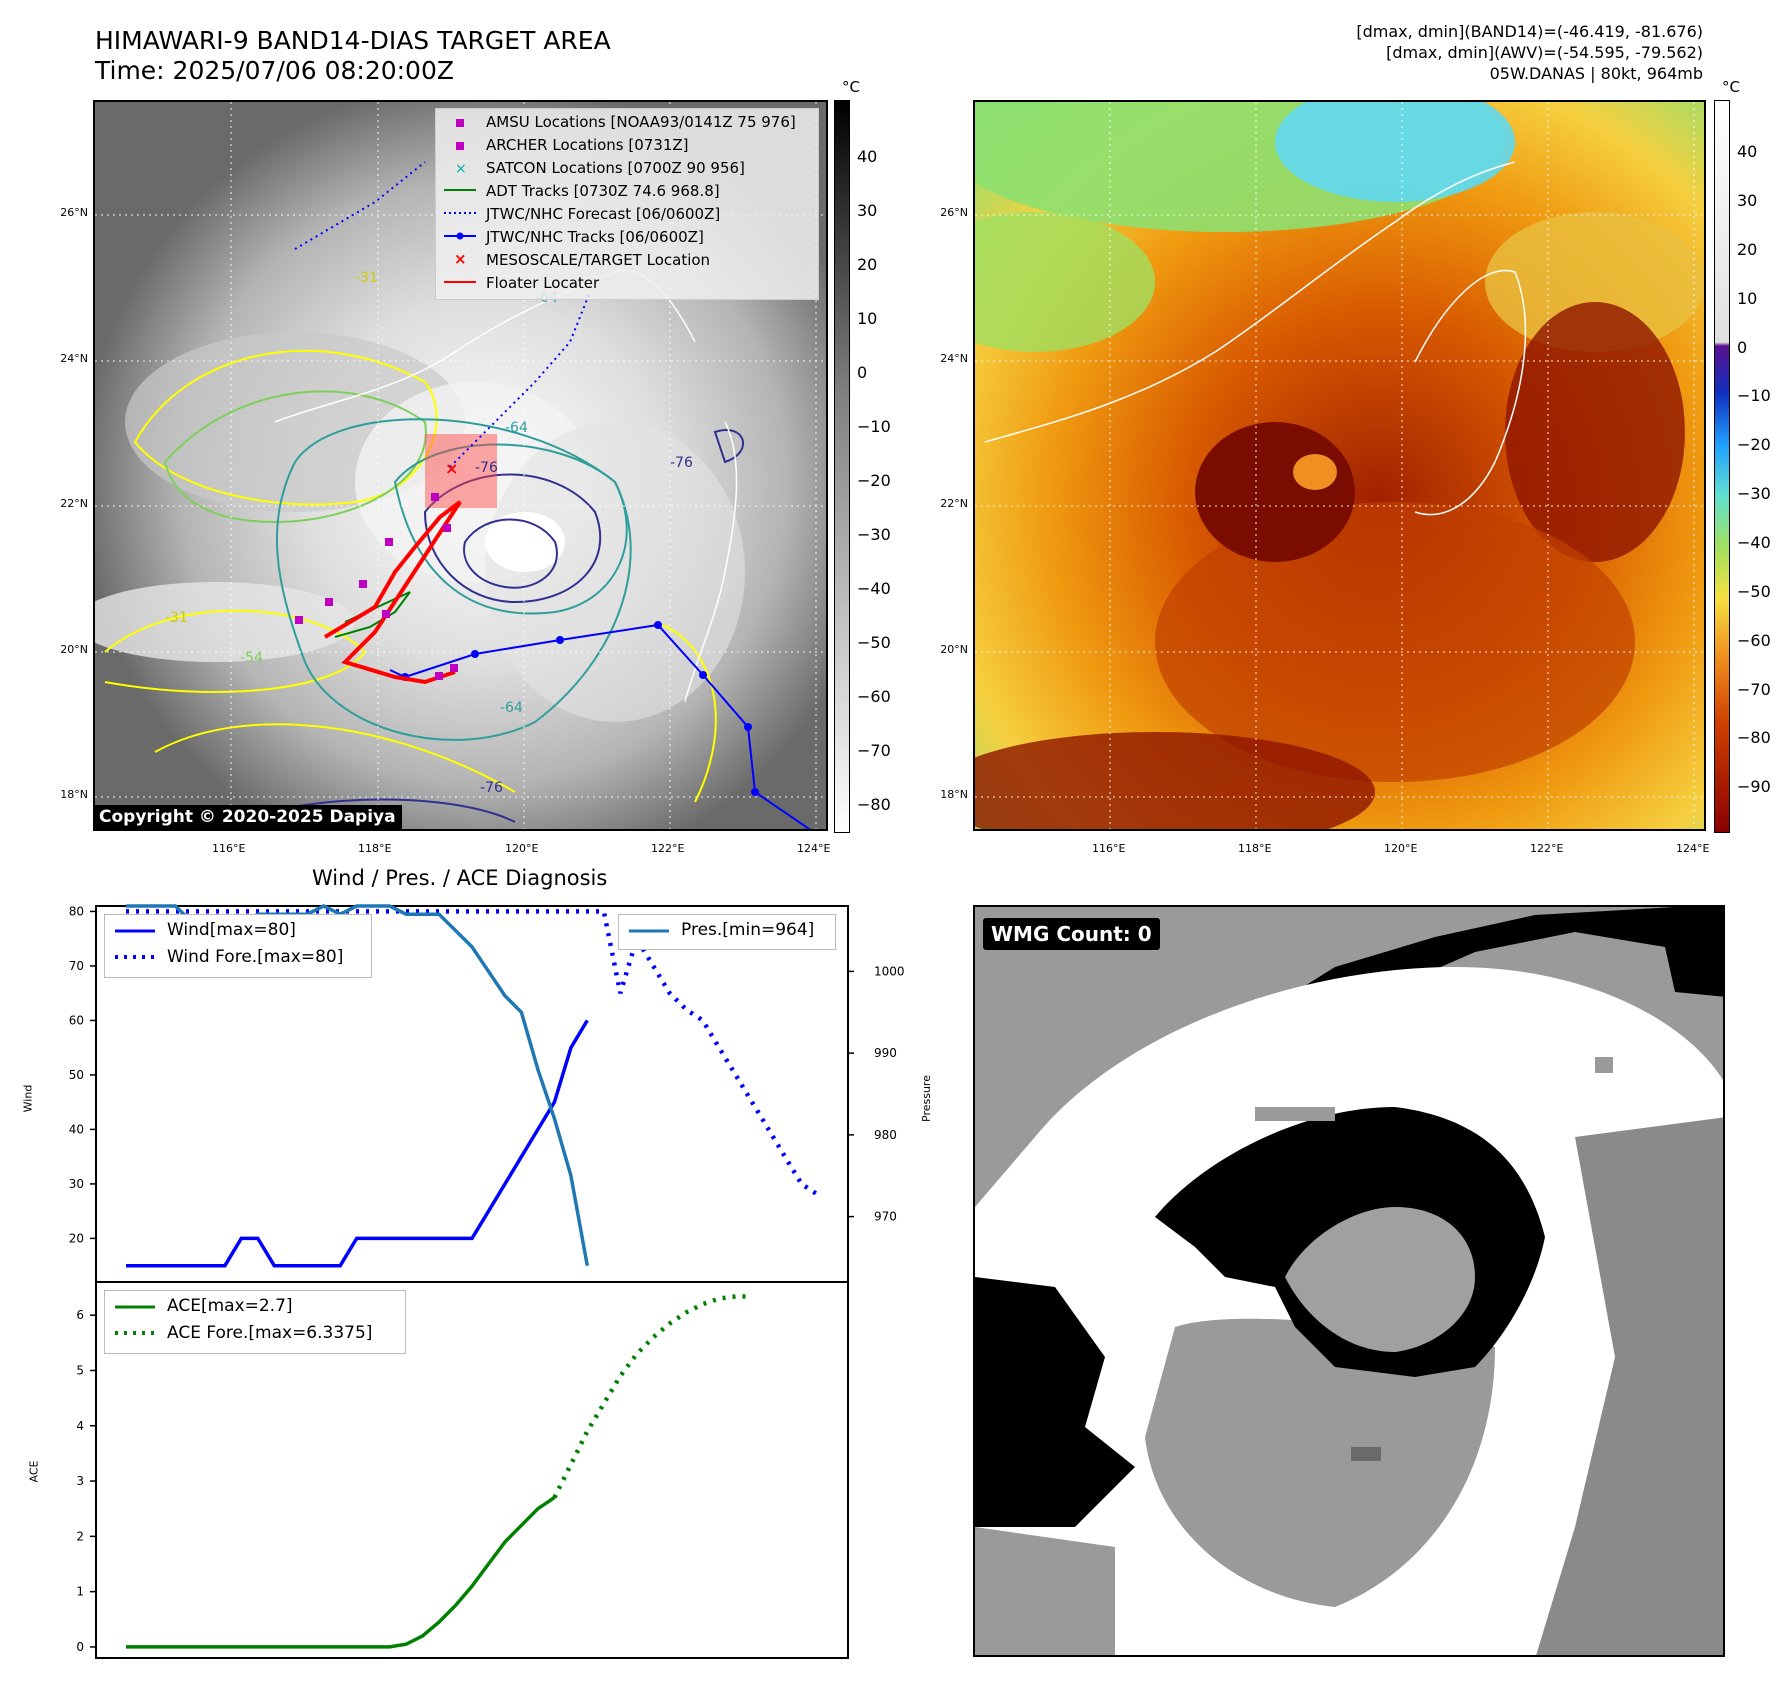  What do you see at coordinates (1754, 786) in the screenshot?
I see `cbar-tick: −90` at bounding box center [1754, 786].